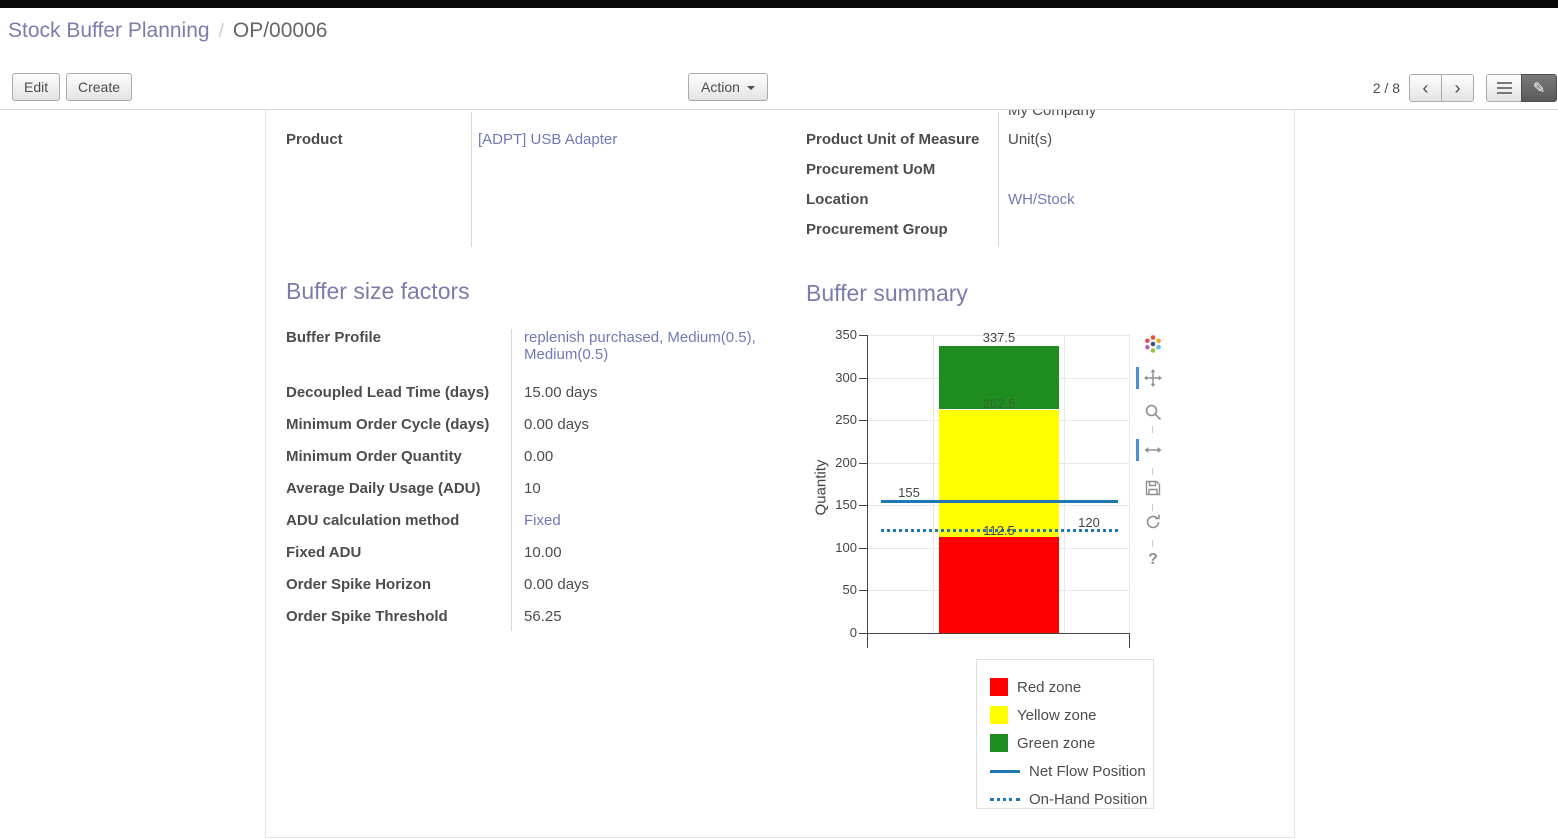  Describe the element at coordinates (877, 229) in the screenshot. I see `field-label: Procurement Group` at that location.